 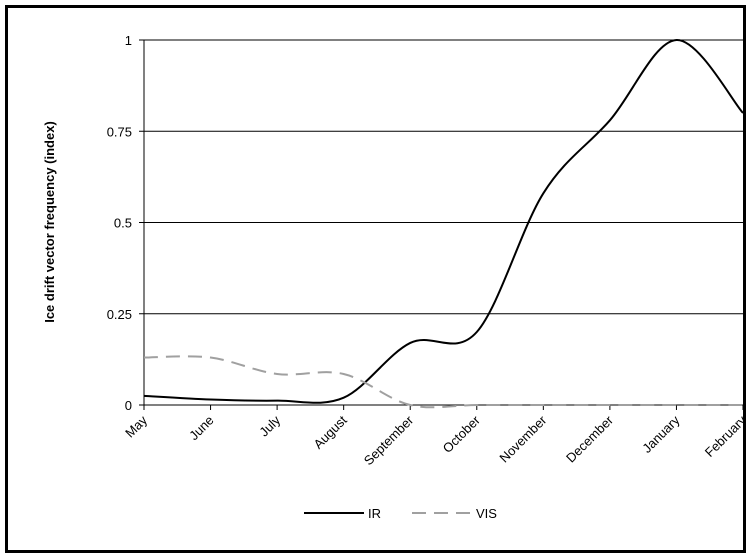 What do you see at coordinates (119, 314) in the screenshot?
I see `y-tick-label: 0.25` at bounding box center [119, 314].